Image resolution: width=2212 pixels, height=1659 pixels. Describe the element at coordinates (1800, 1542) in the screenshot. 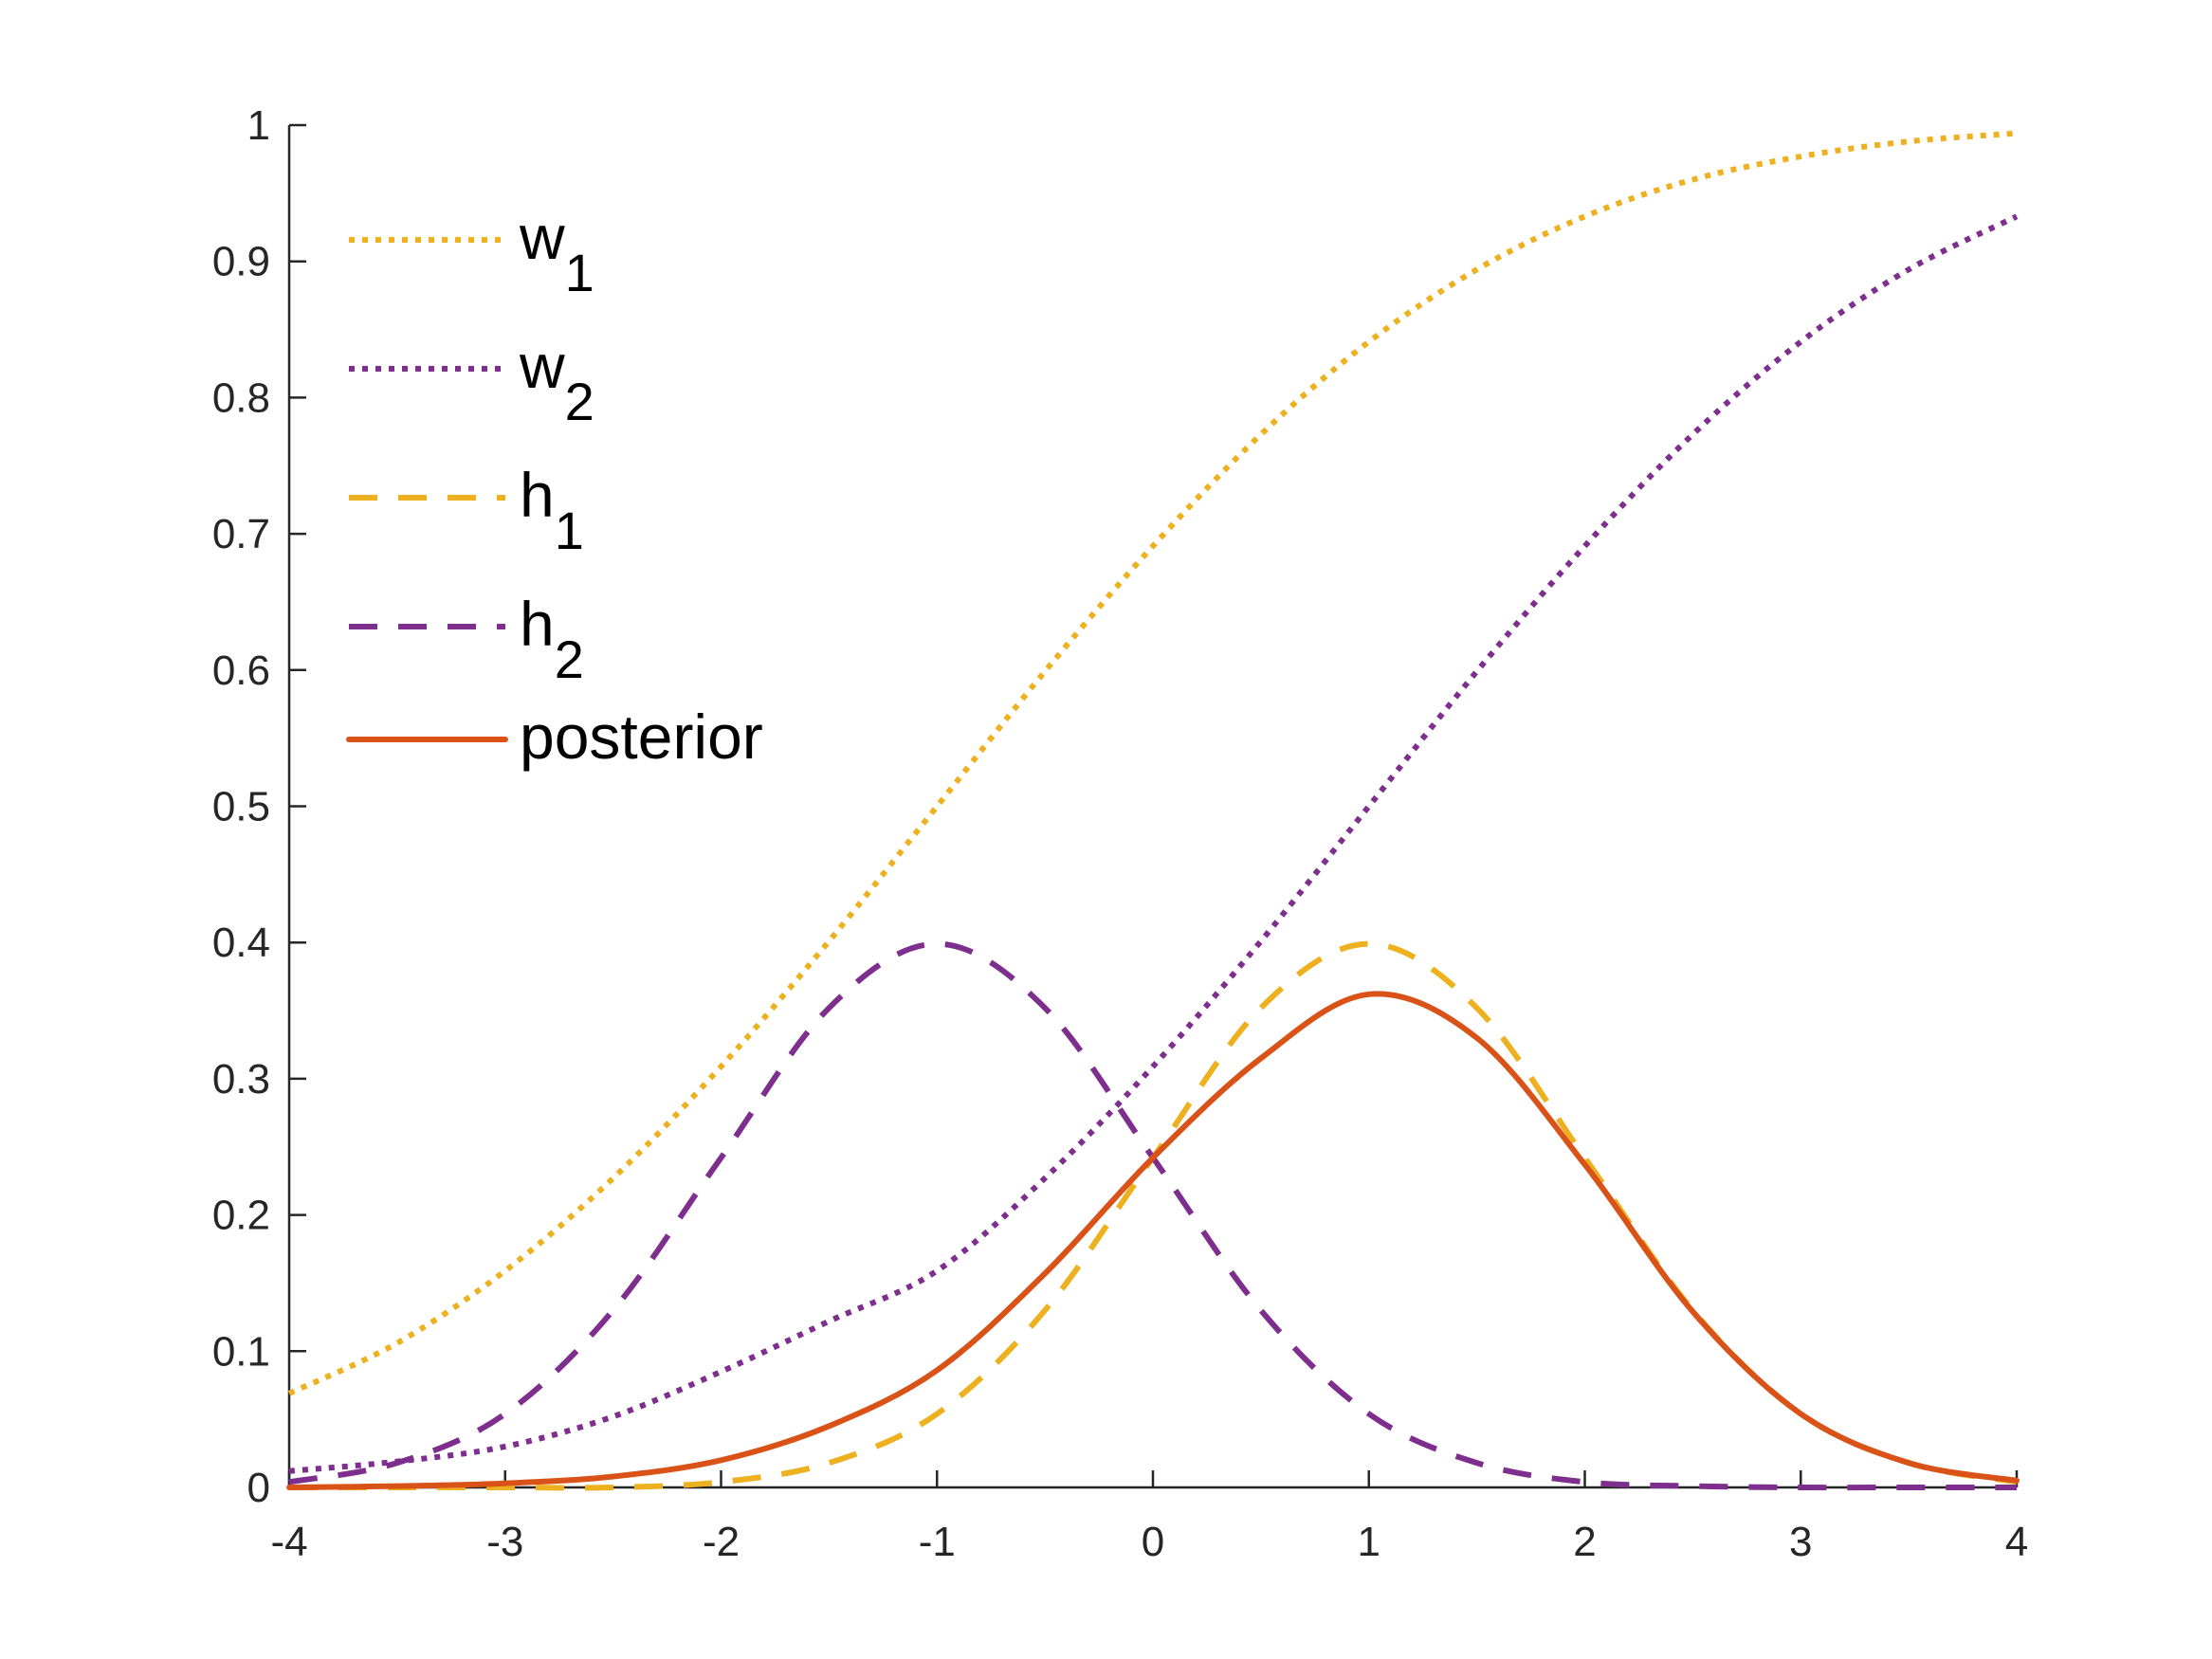

I see `x-tick-label: 3` at that location.